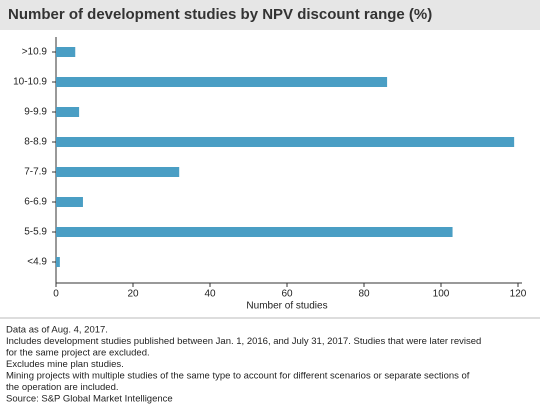  Describe the element at coordinates (35, 172) in the screenshot. I see `y-tick-label: 7-7.9` at that location.